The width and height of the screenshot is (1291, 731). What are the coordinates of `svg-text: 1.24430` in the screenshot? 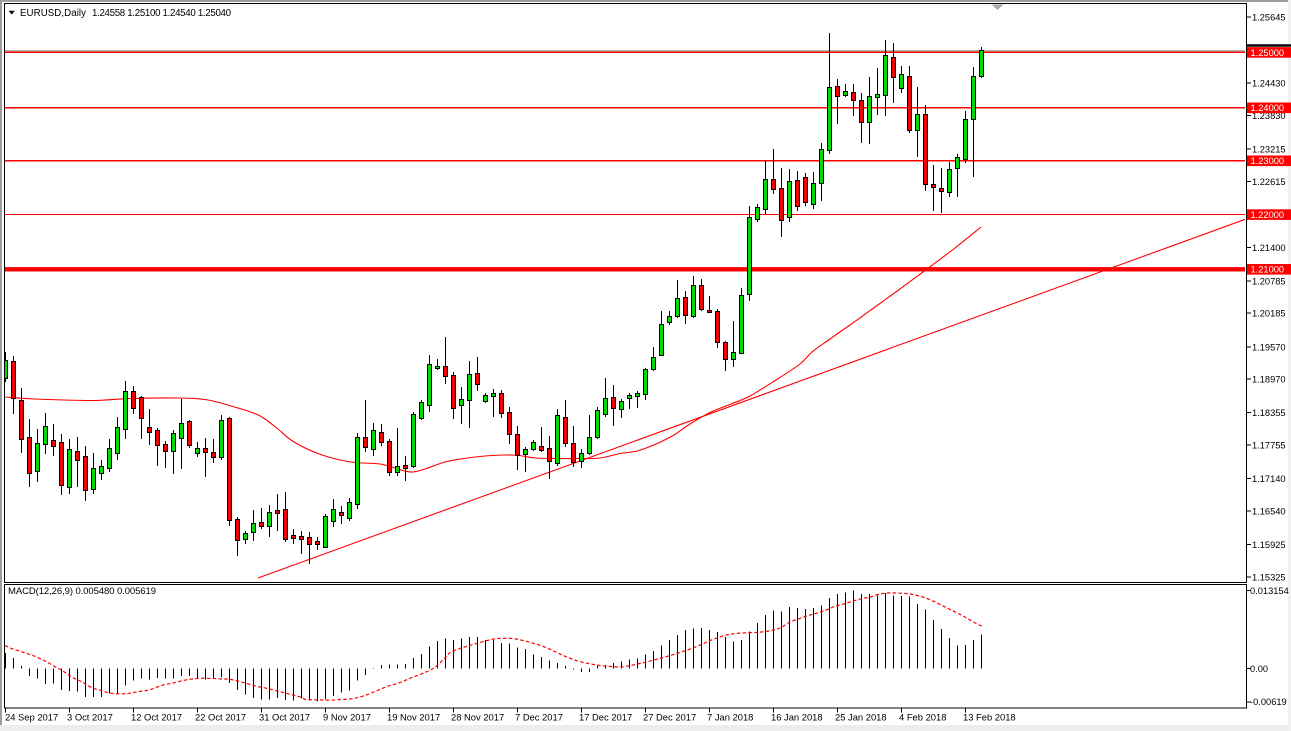 It's located at (1269, 83).